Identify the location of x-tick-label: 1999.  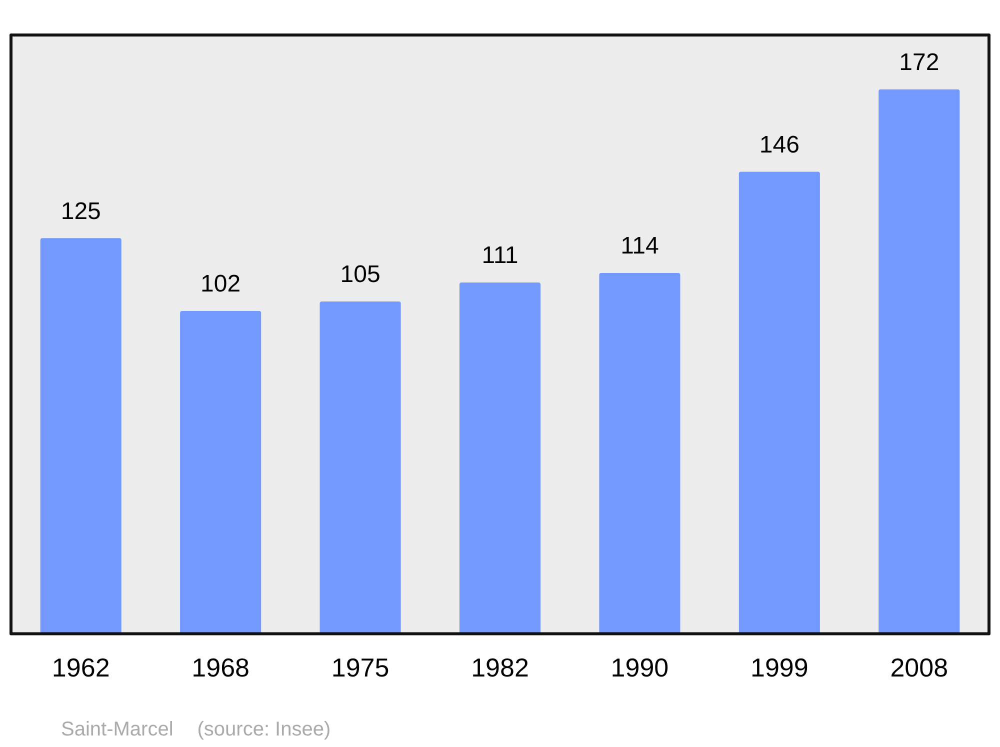
(779, 667).